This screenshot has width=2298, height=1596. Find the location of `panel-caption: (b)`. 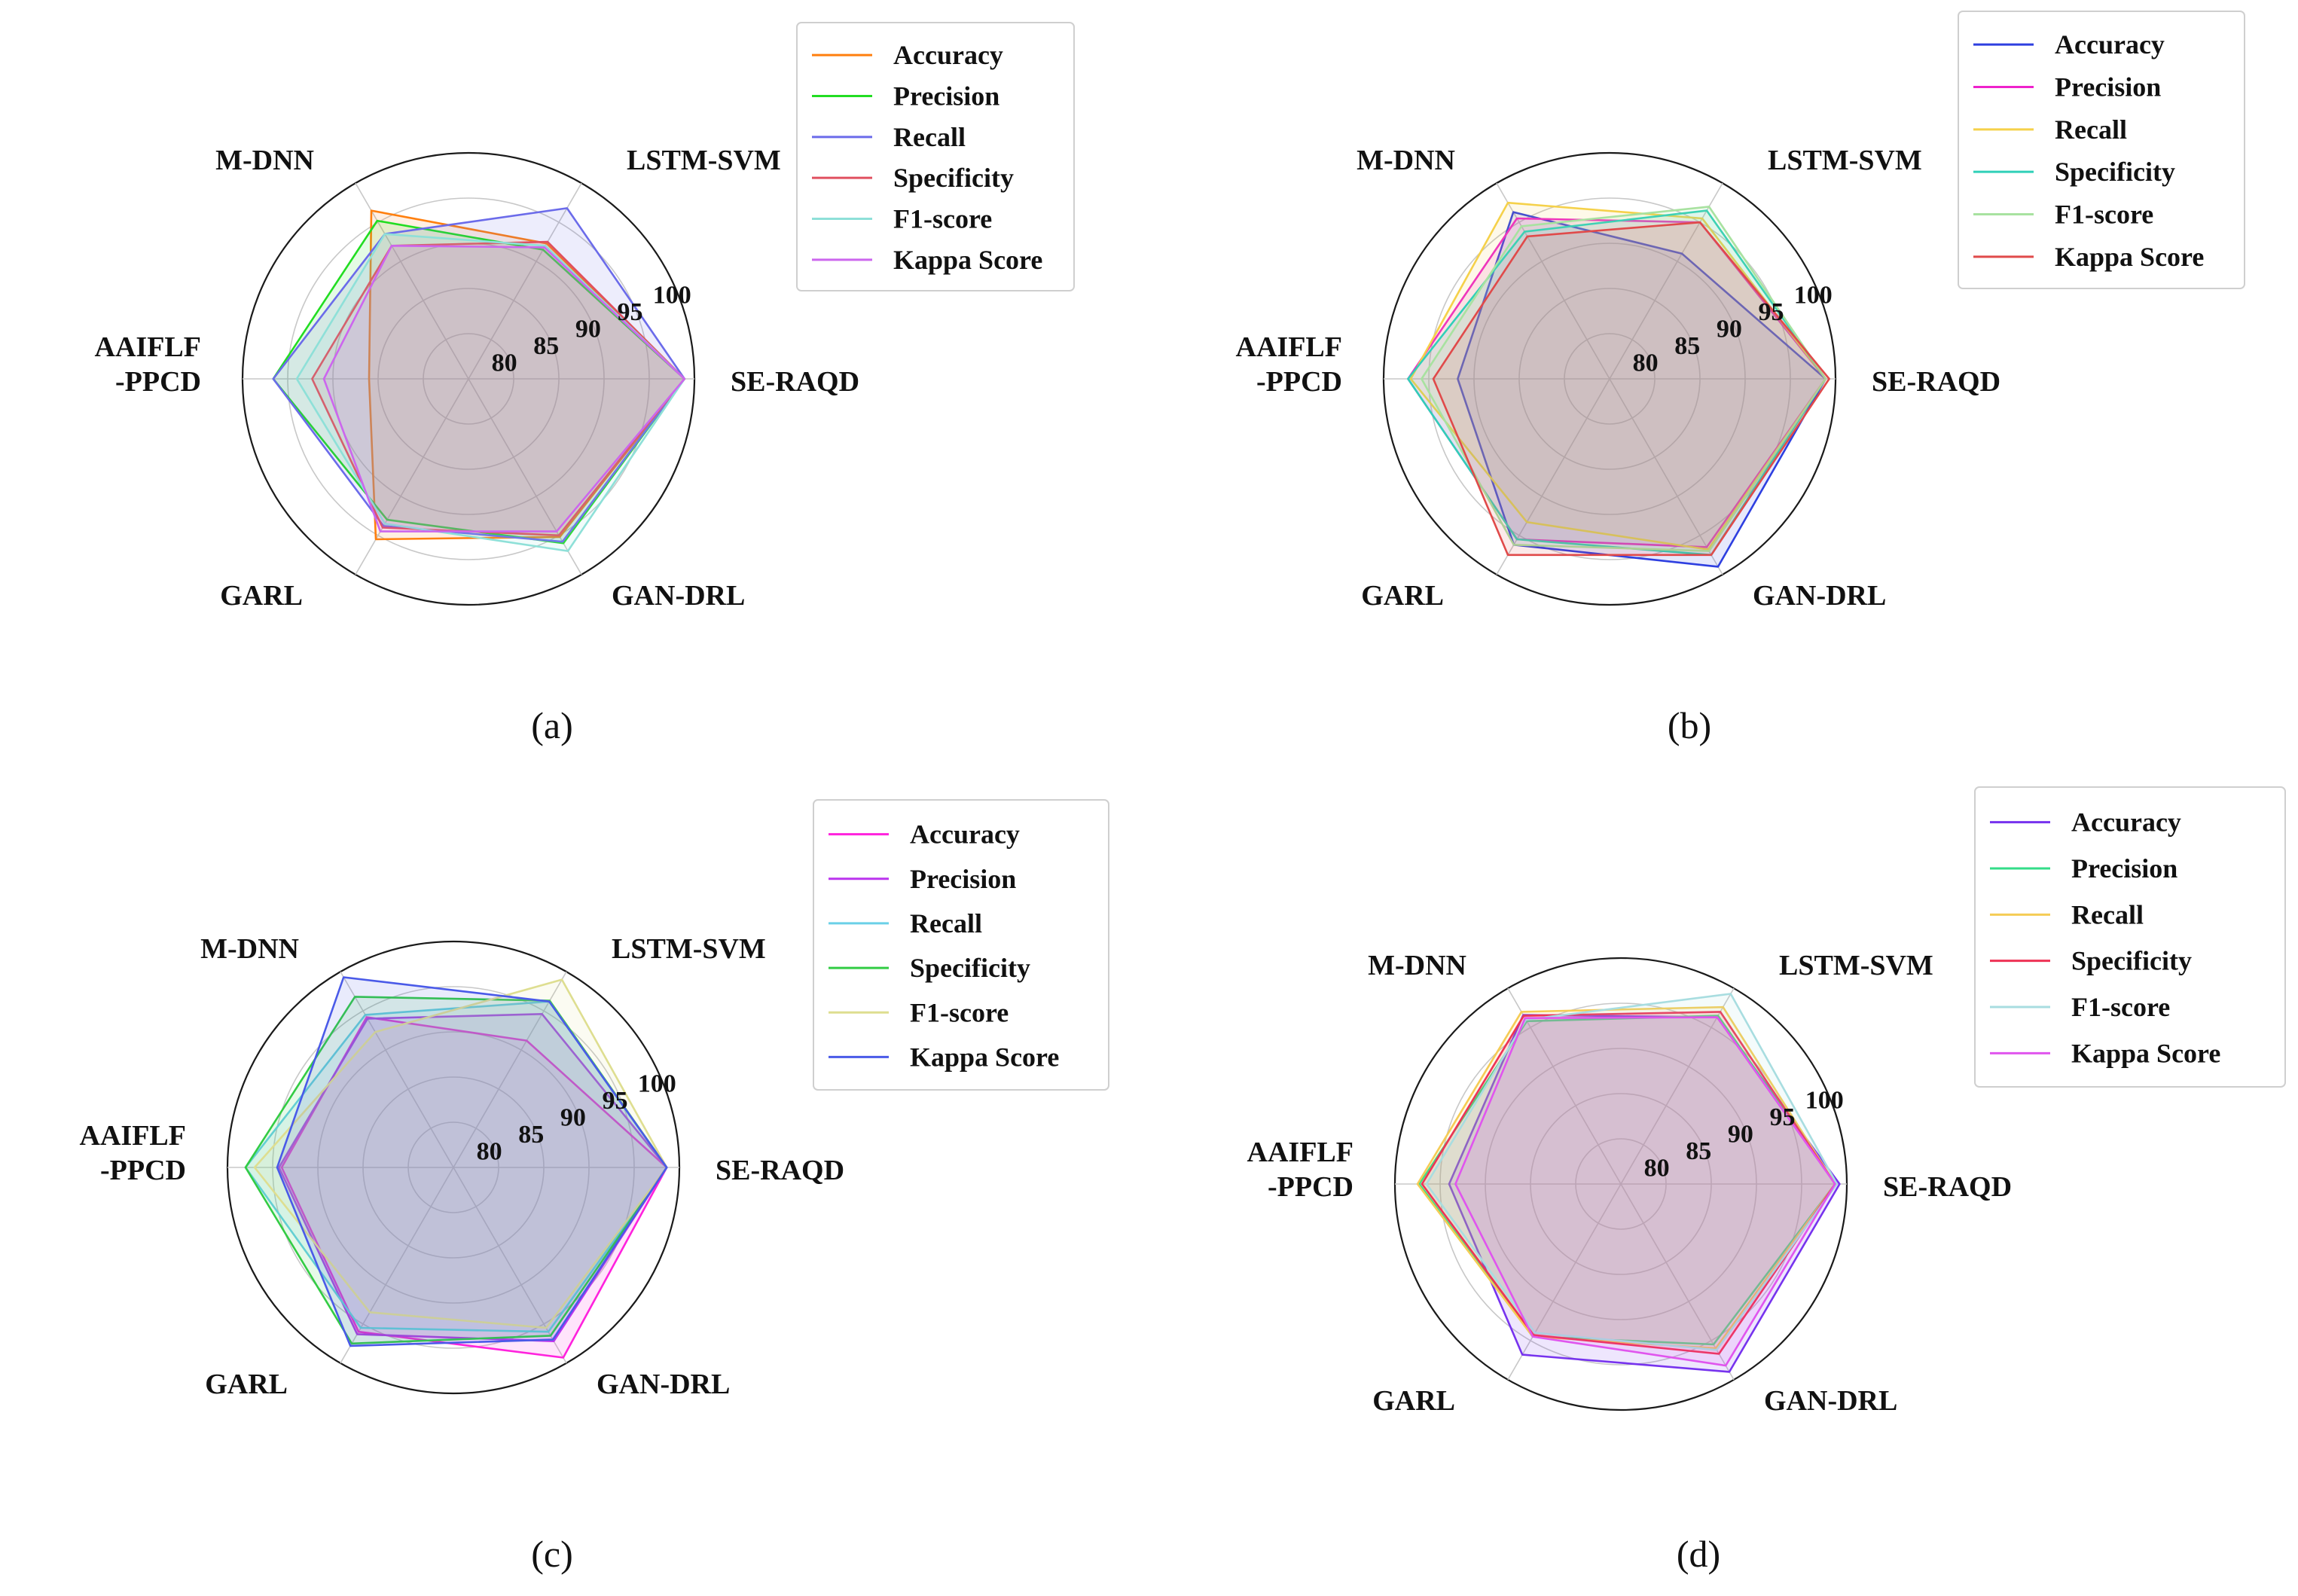

panel-caption: (b) is located at coordinates (1690, 725).